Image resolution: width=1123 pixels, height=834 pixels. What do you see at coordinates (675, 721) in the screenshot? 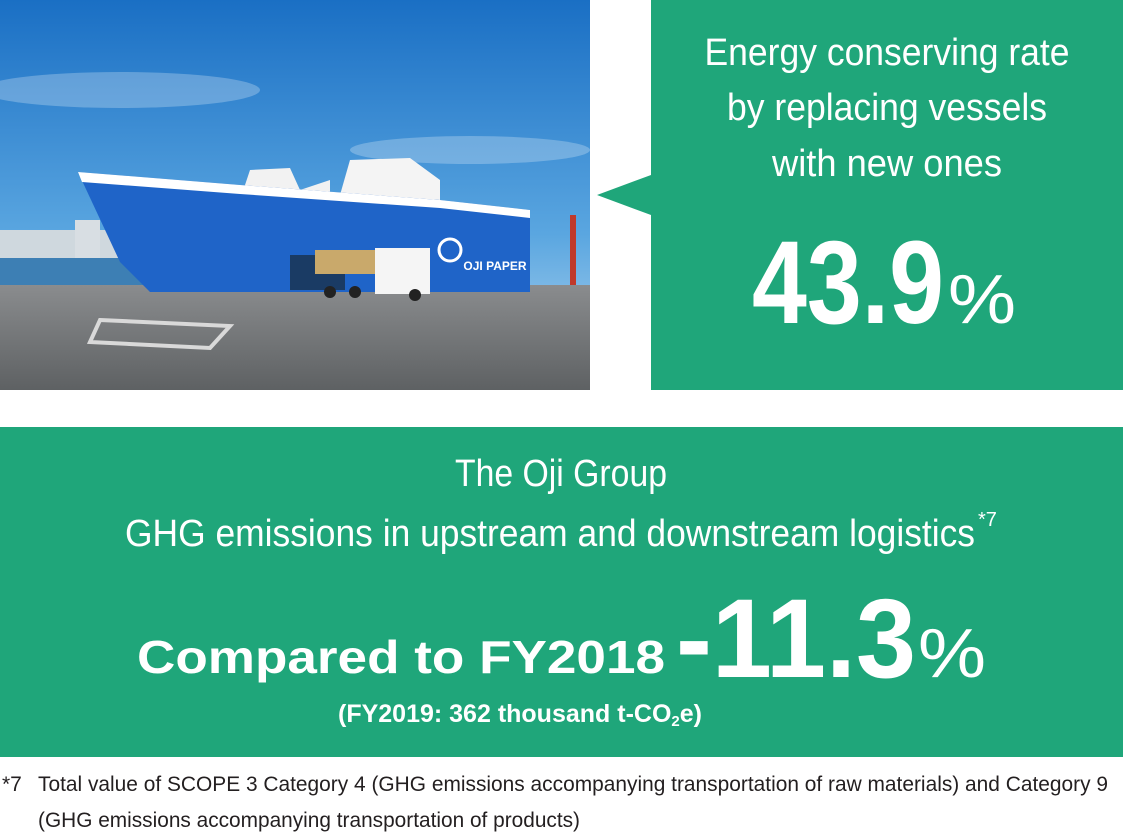
I see `detail-subscript: 2` at bounding box center [675, 721].